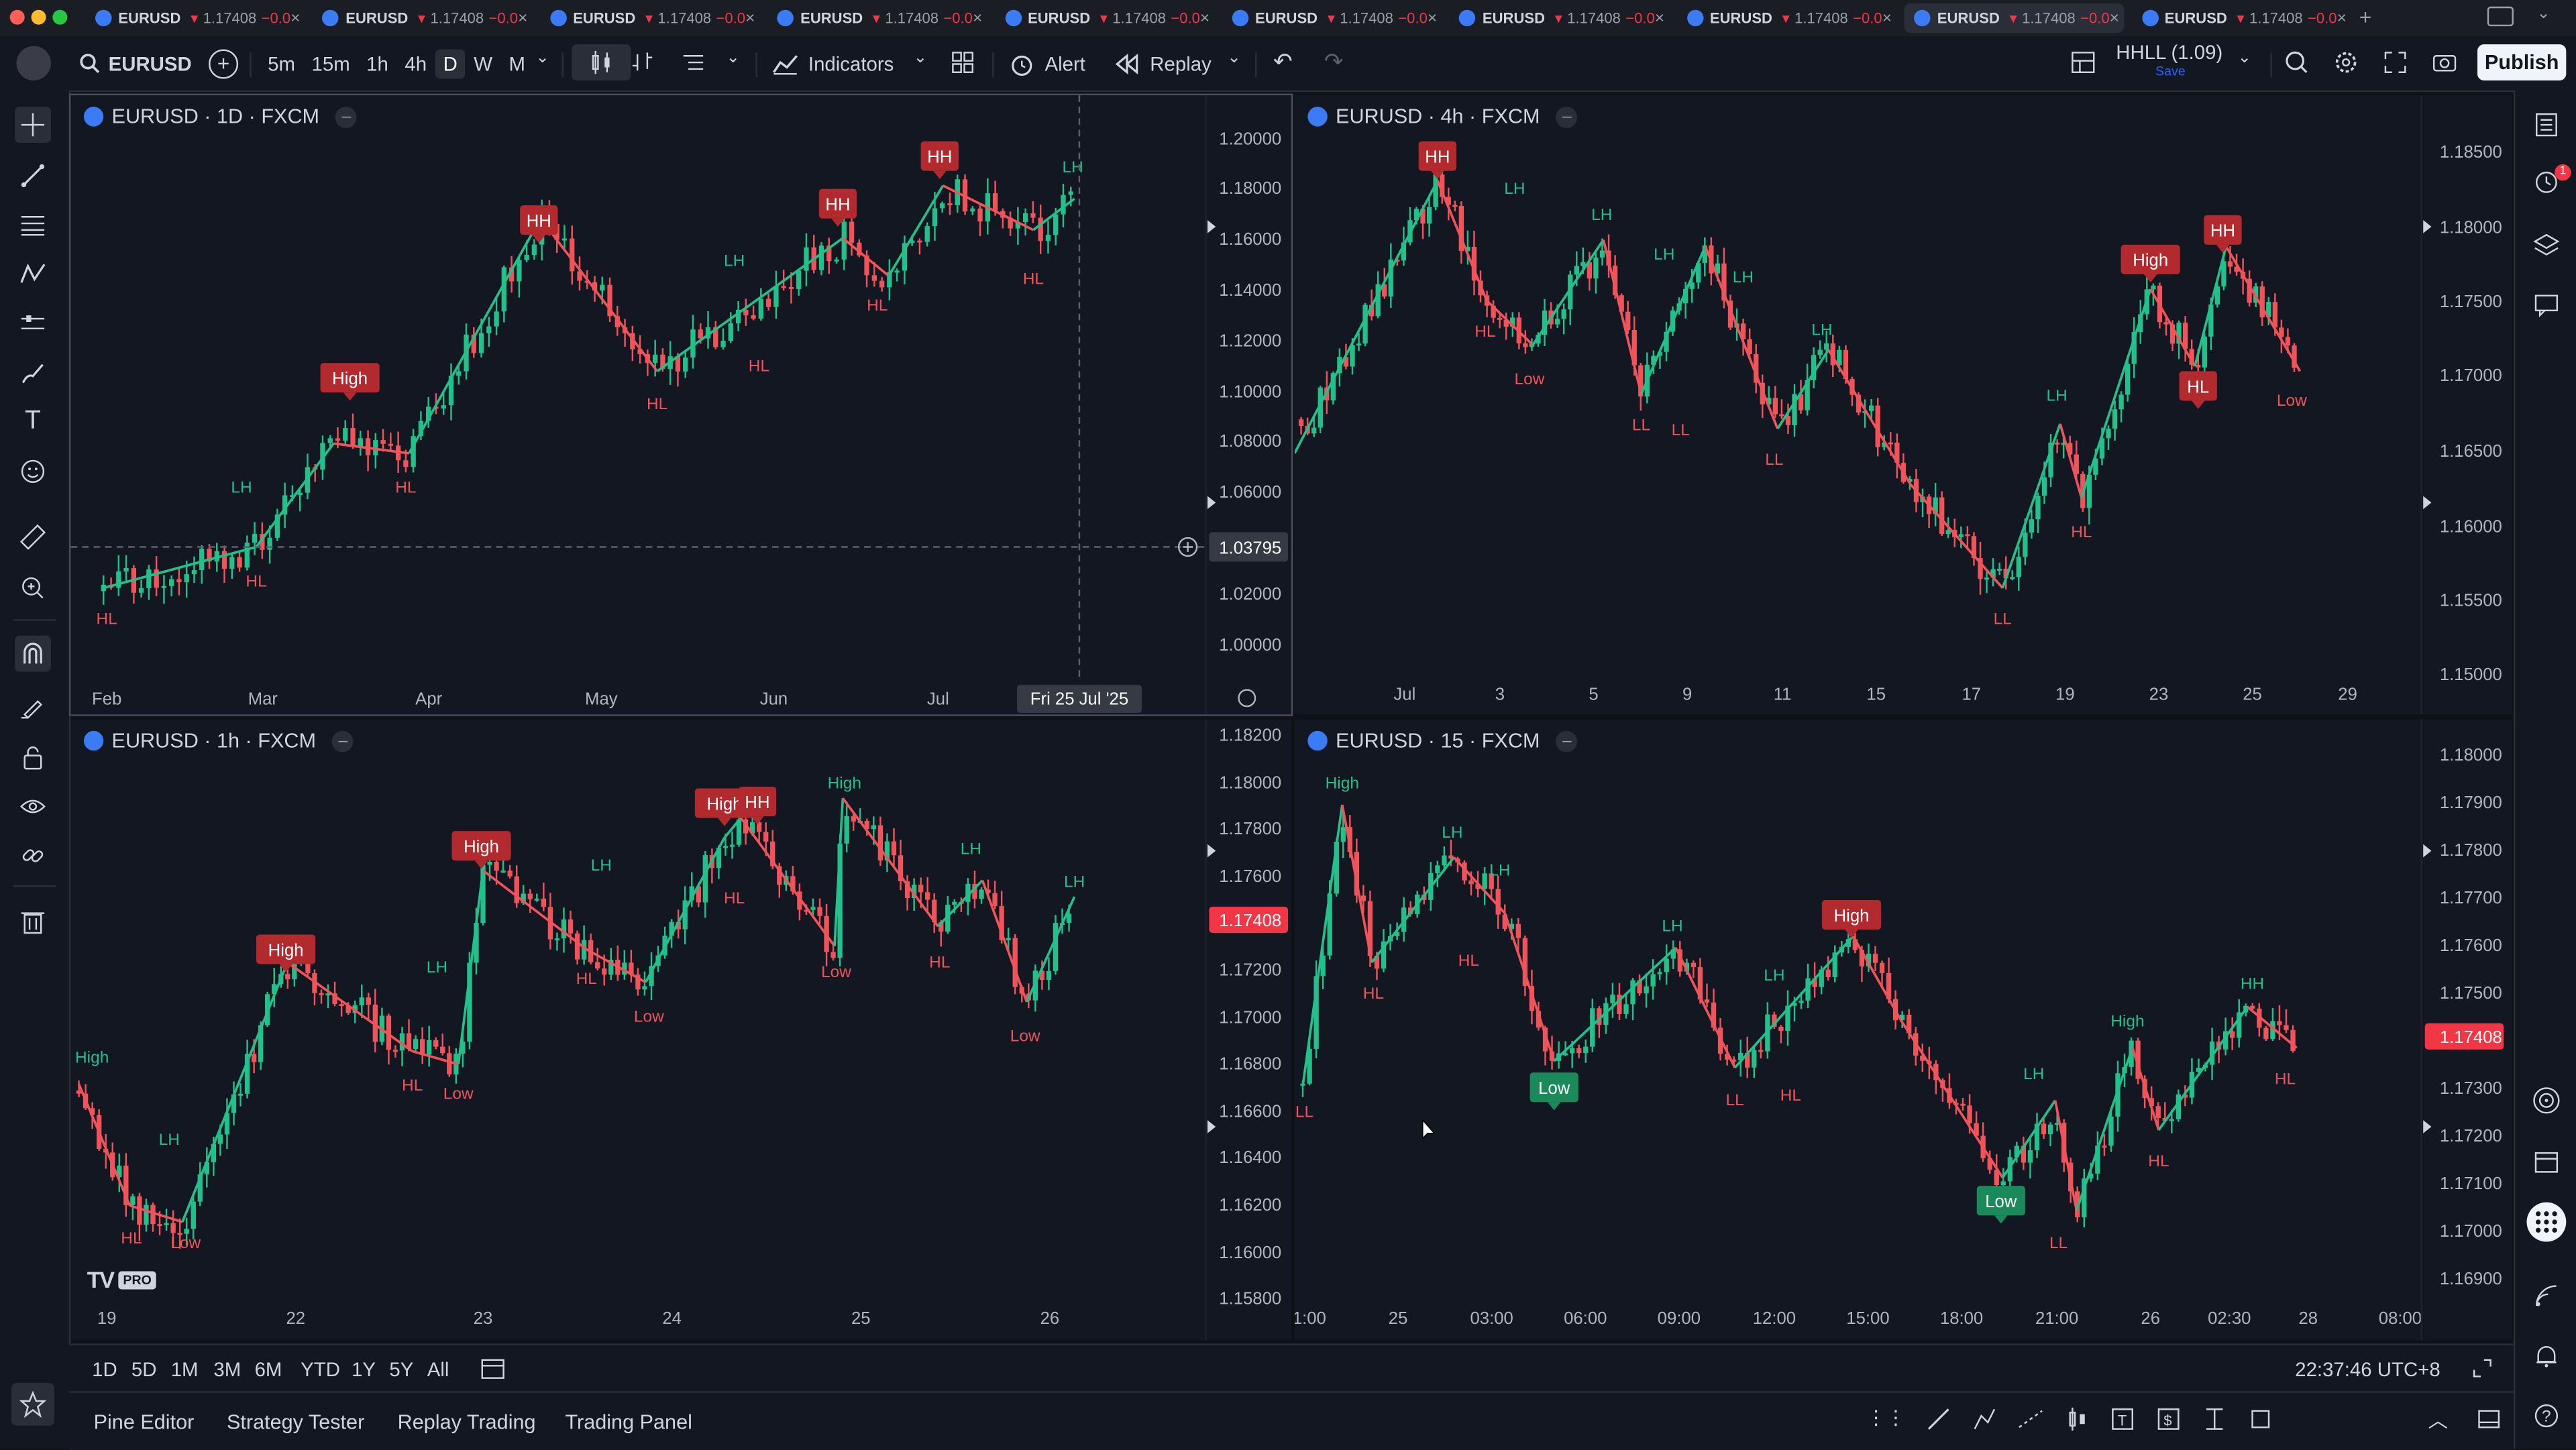 This screenshot has width=2576, height=1450. What do you see at coordinates (33, 63) in the screenshot?
I see `avatar` at bounding box center [33, 63].